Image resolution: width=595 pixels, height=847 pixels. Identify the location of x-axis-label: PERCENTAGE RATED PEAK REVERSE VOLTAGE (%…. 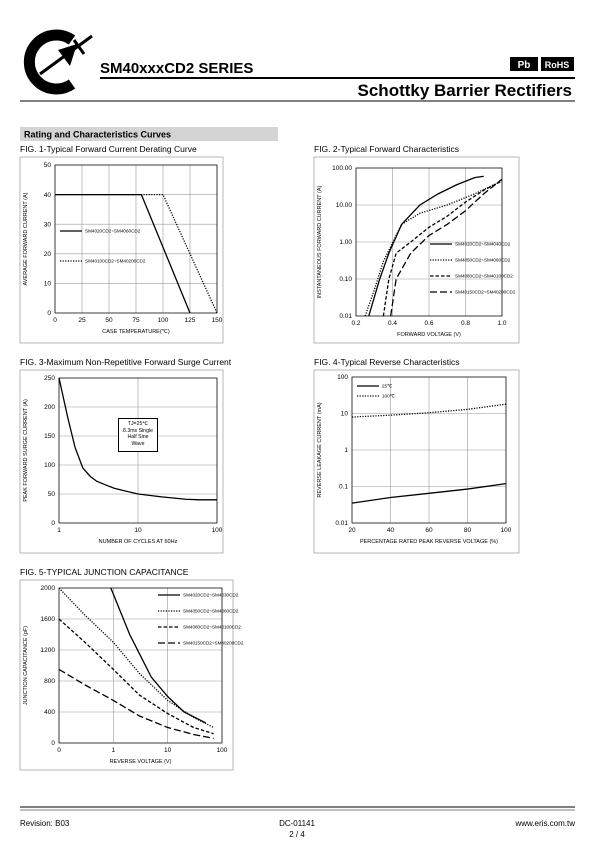
(429, 542).